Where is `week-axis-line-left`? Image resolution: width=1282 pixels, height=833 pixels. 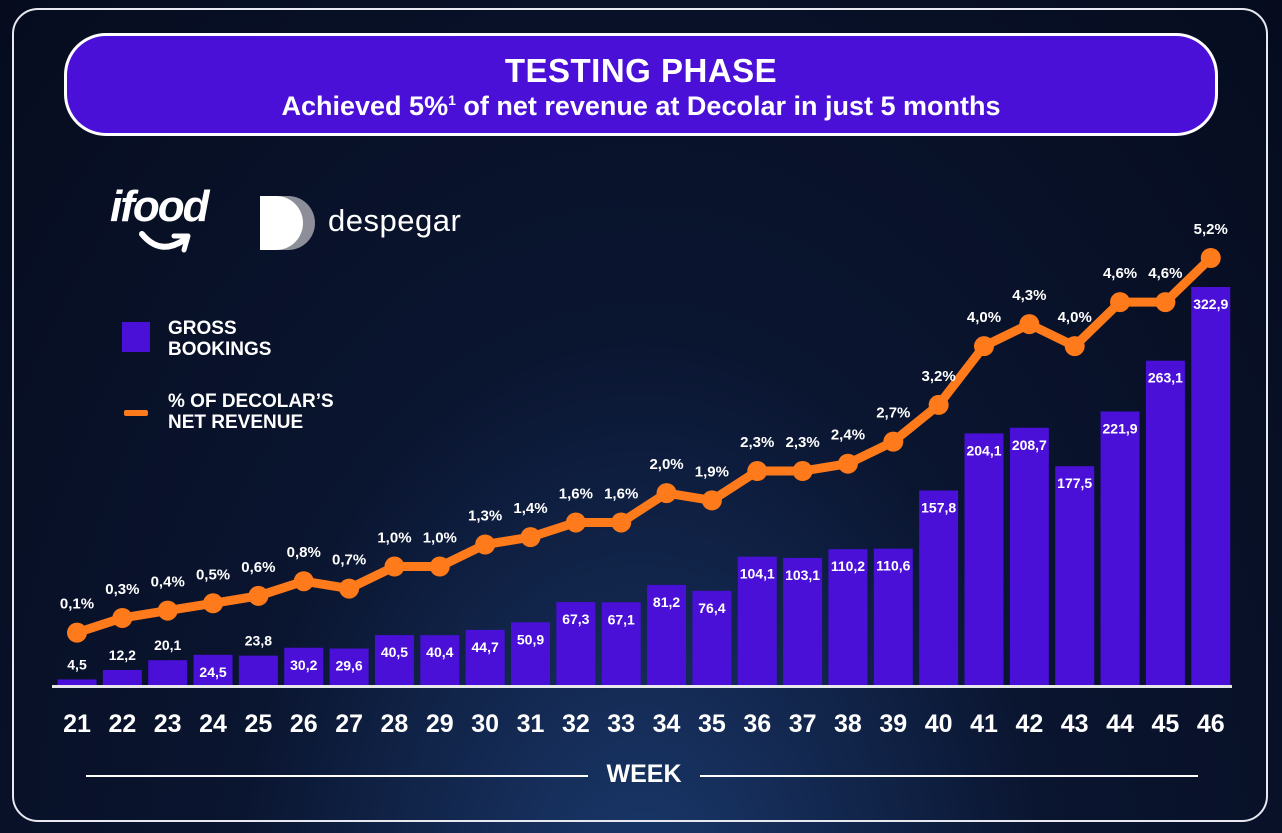 week-axis-line-left is located at coordinates (337, 776).